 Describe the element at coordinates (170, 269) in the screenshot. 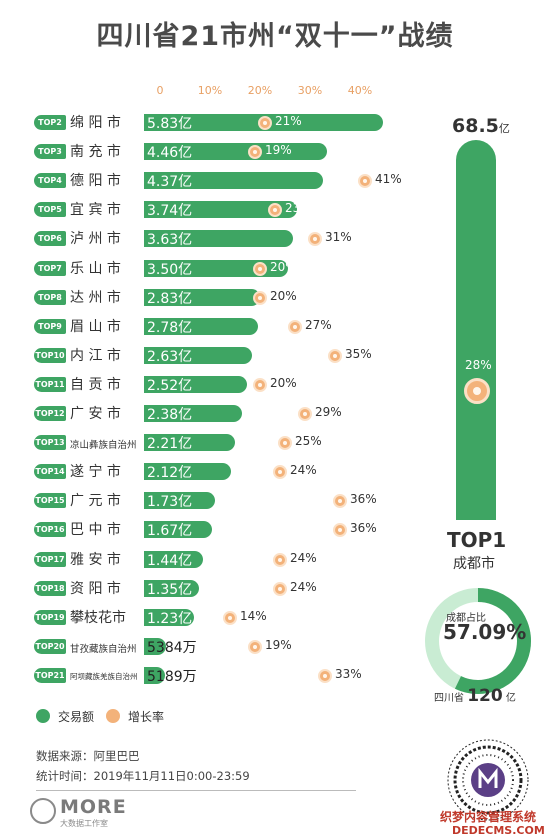

I see `amount-label: 3.50亿` at that location.